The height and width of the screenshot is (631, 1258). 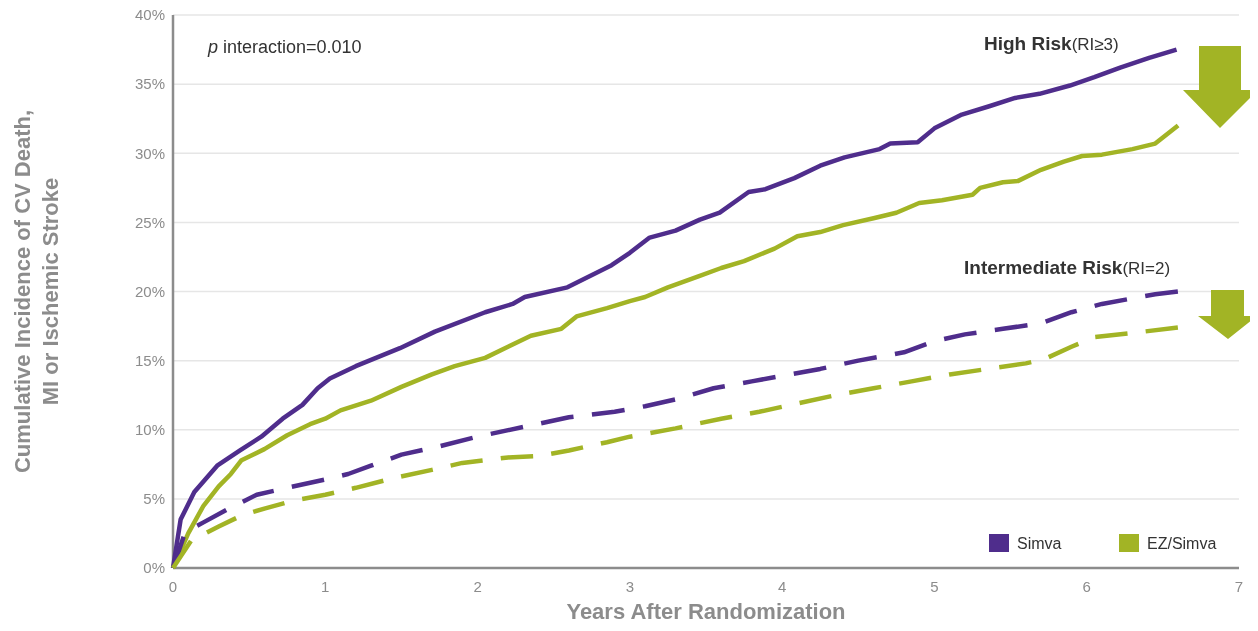 What do you see at coordinates (1239, 586) in the screenshot?
I see `x-tick-label: 7` at bounding box center [1239, 586].